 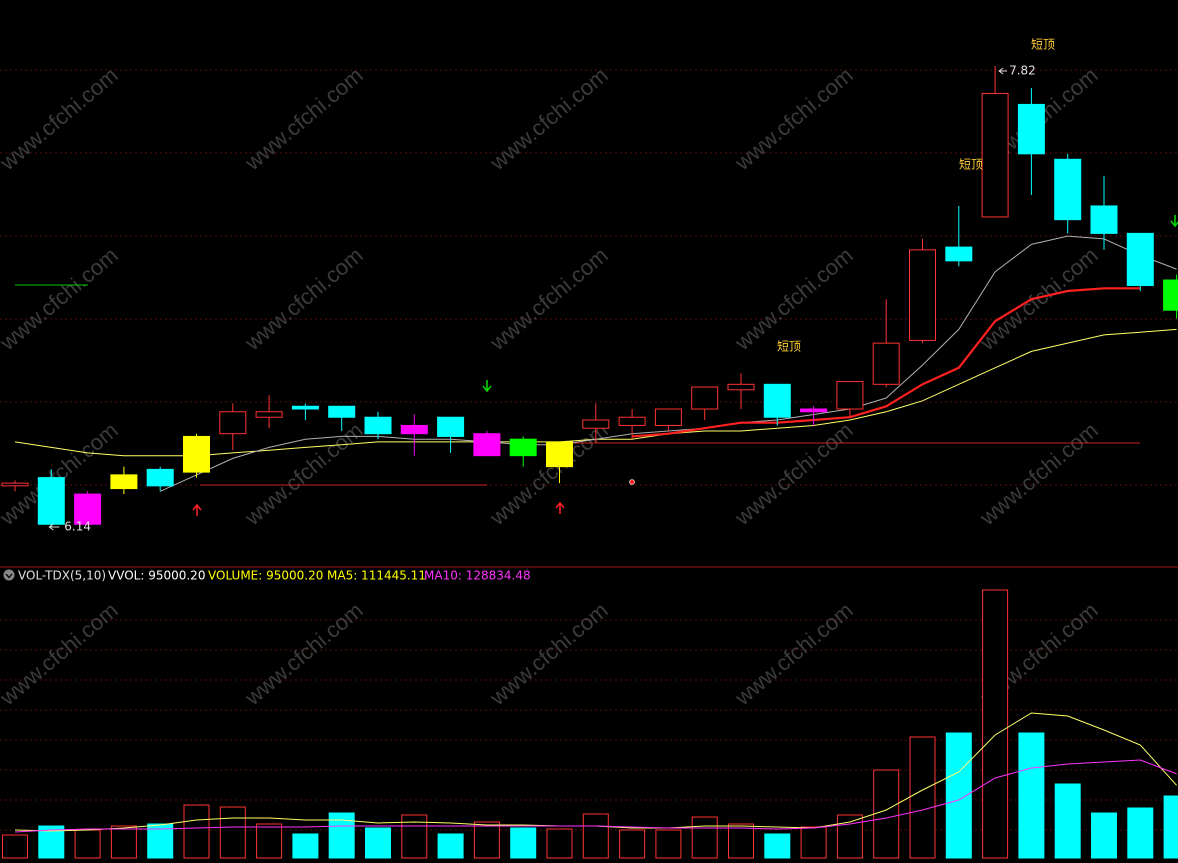 What do you see at coordinates (1022, 71) in the screenshot?
I see `high-label: 7.82` at bounding box center [1022, 71].